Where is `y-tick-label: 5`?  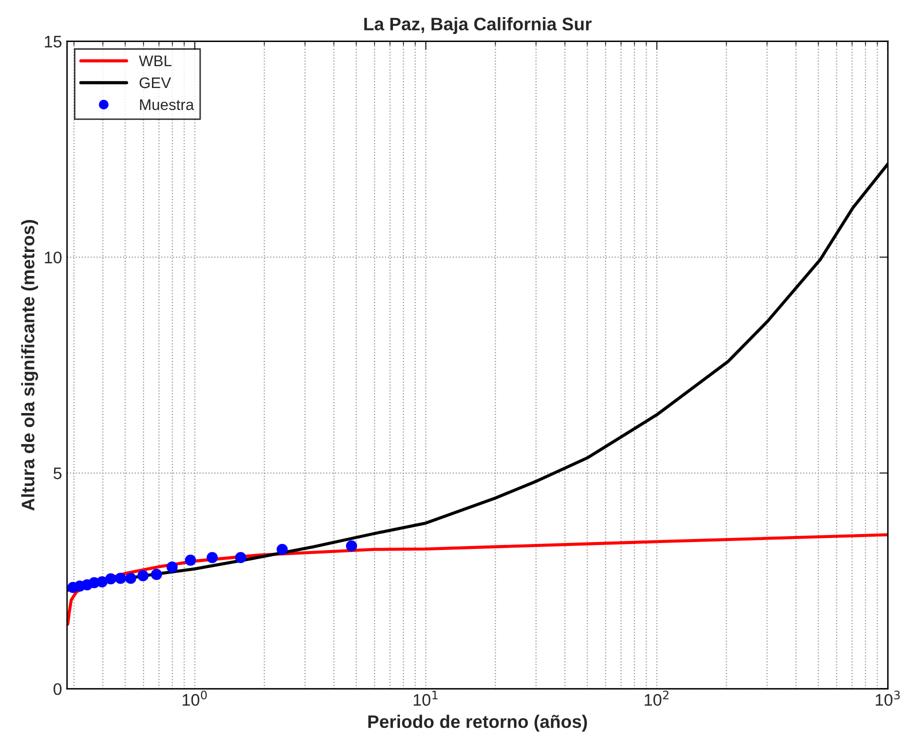
y-tick-label: 5 is located at coordinates (58, 474).